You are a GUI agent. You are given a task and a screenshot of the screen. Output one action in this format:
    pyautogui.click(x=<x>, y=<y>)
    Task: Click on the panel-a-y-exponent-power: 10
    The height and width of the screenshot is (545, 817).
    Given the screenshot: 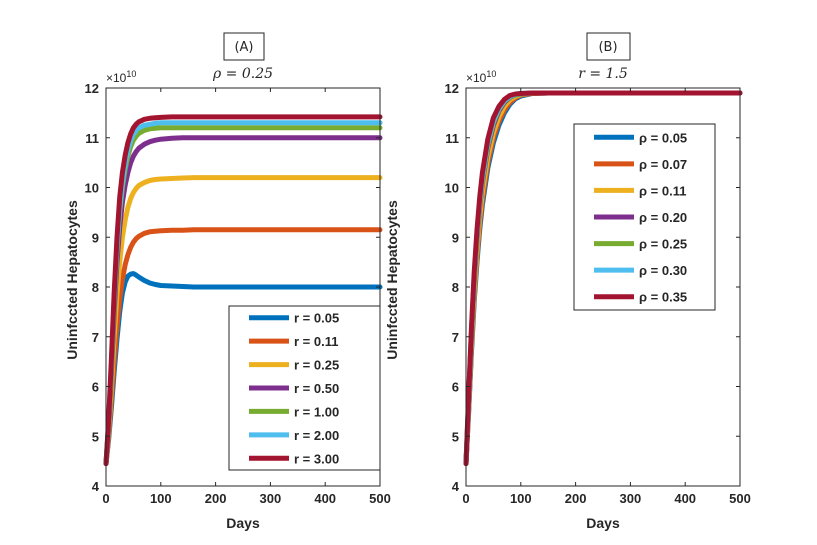 What is the action you would take?
    pyautogui.click(x=131, y=74)
    